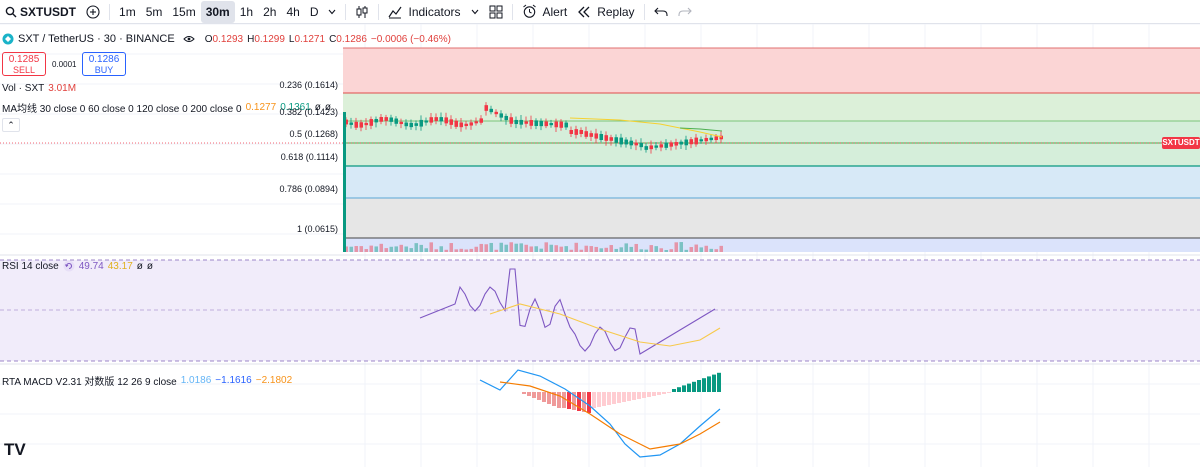  What do you see at coordinates (605, 12) in the screenshot?
I see `replay-button: Replay` at bounding box center [605, 12].